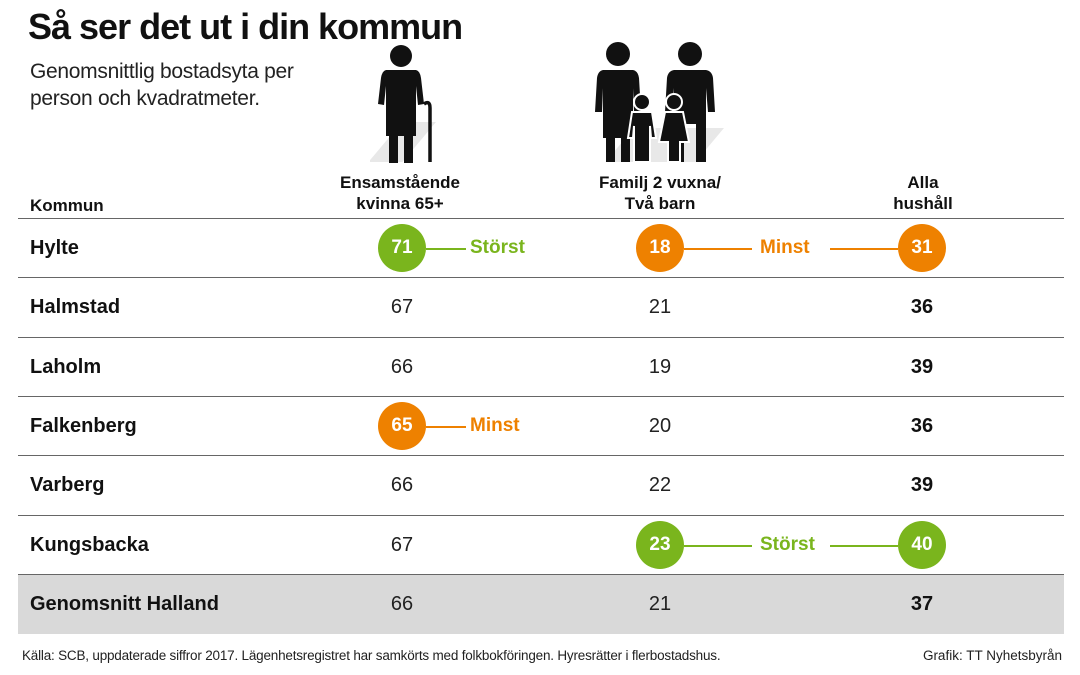 The width and height of the screenshot is (1080, 675). Describe the element at coordinates (400, 193) in the screenshot. I see `column-header-kvinna: Ensamstående kvinna 65+` at that location.